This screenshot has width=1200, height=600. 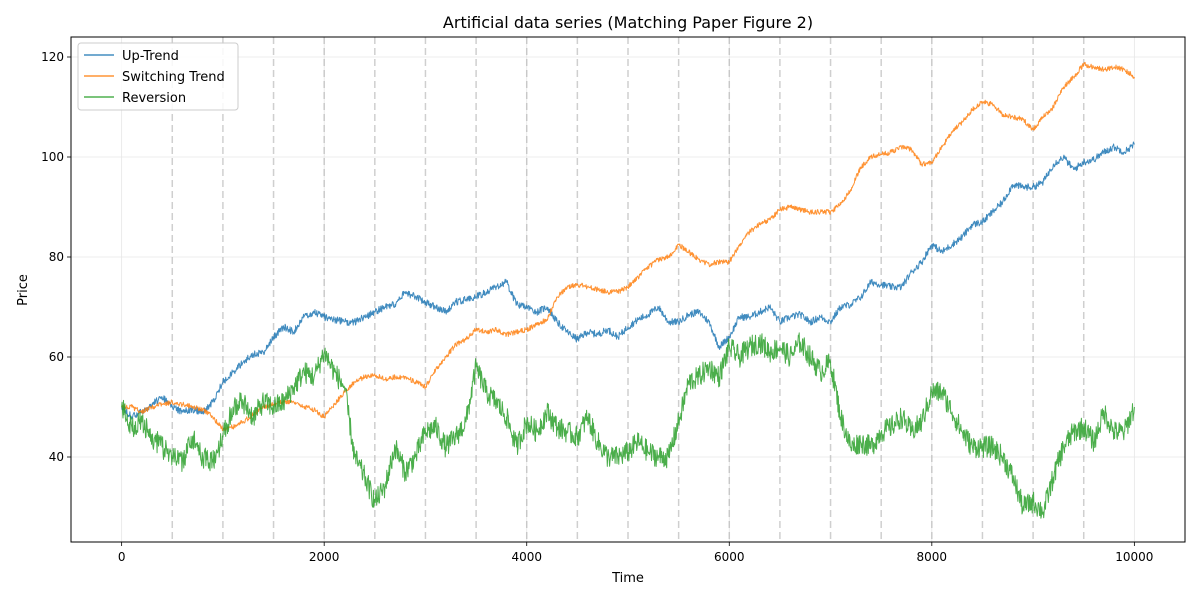 What do you see at coordinates (56, 457) in the screenshot?
I see `y-tick-label: 40` at bounding box center [56, 457].